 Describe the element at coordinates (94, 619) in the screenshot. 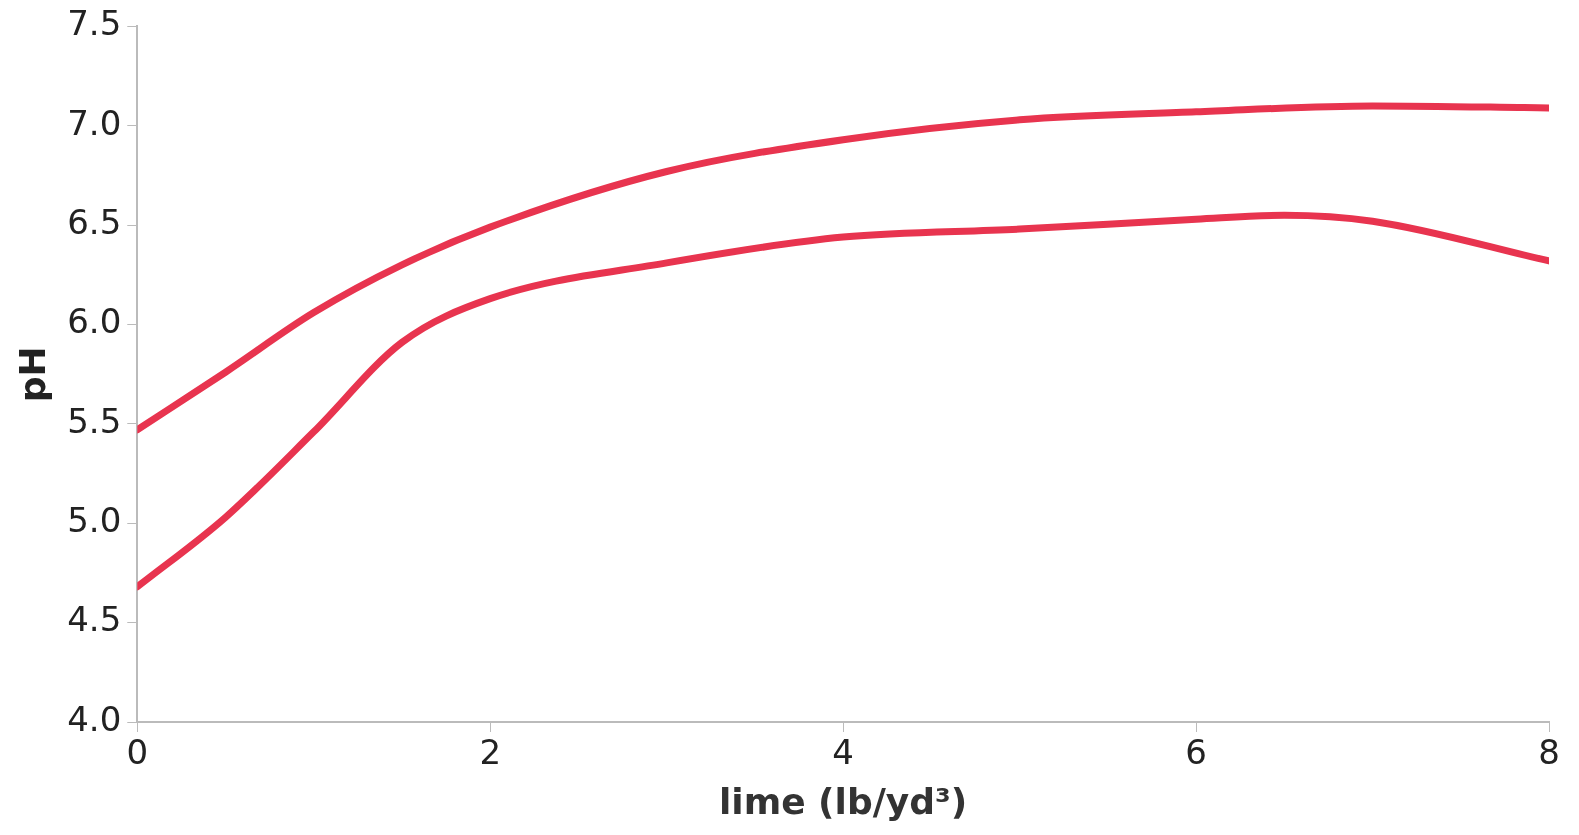

I see `y-tick-label: 4.5` at that location.